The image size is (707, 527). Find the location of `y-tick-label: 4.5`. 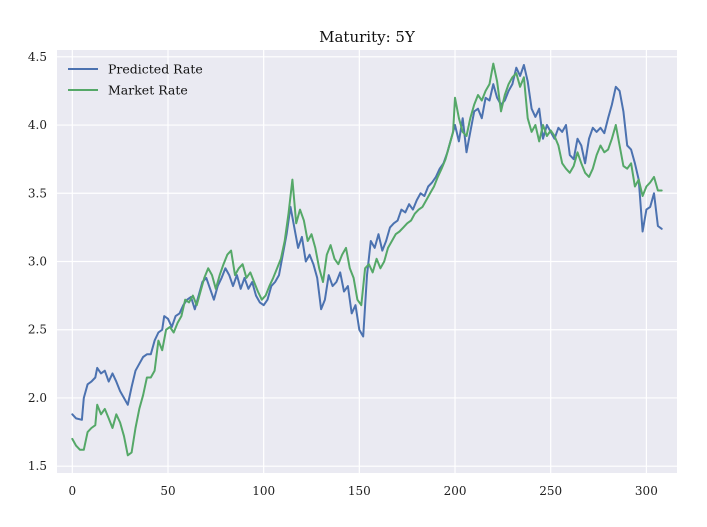

y-tick-label: 4.5 is located at coordinates (37, 57).